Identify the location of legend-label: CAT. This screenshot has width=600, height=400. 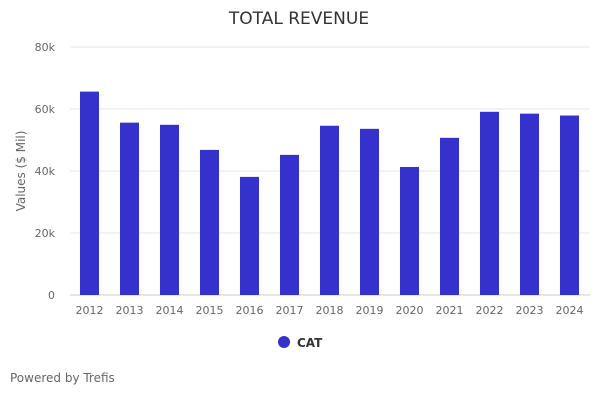
(310, 343).